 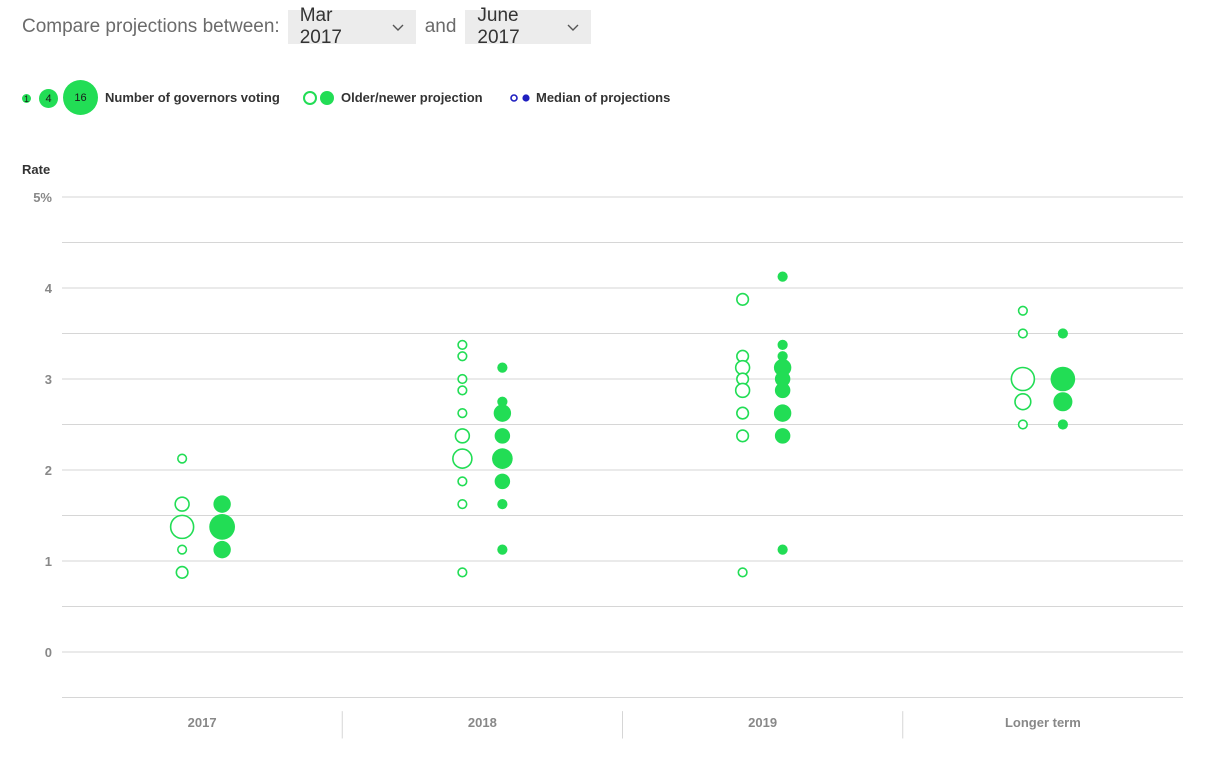 I want to click on y-tick-label: 0, so click(x=48, y=652).